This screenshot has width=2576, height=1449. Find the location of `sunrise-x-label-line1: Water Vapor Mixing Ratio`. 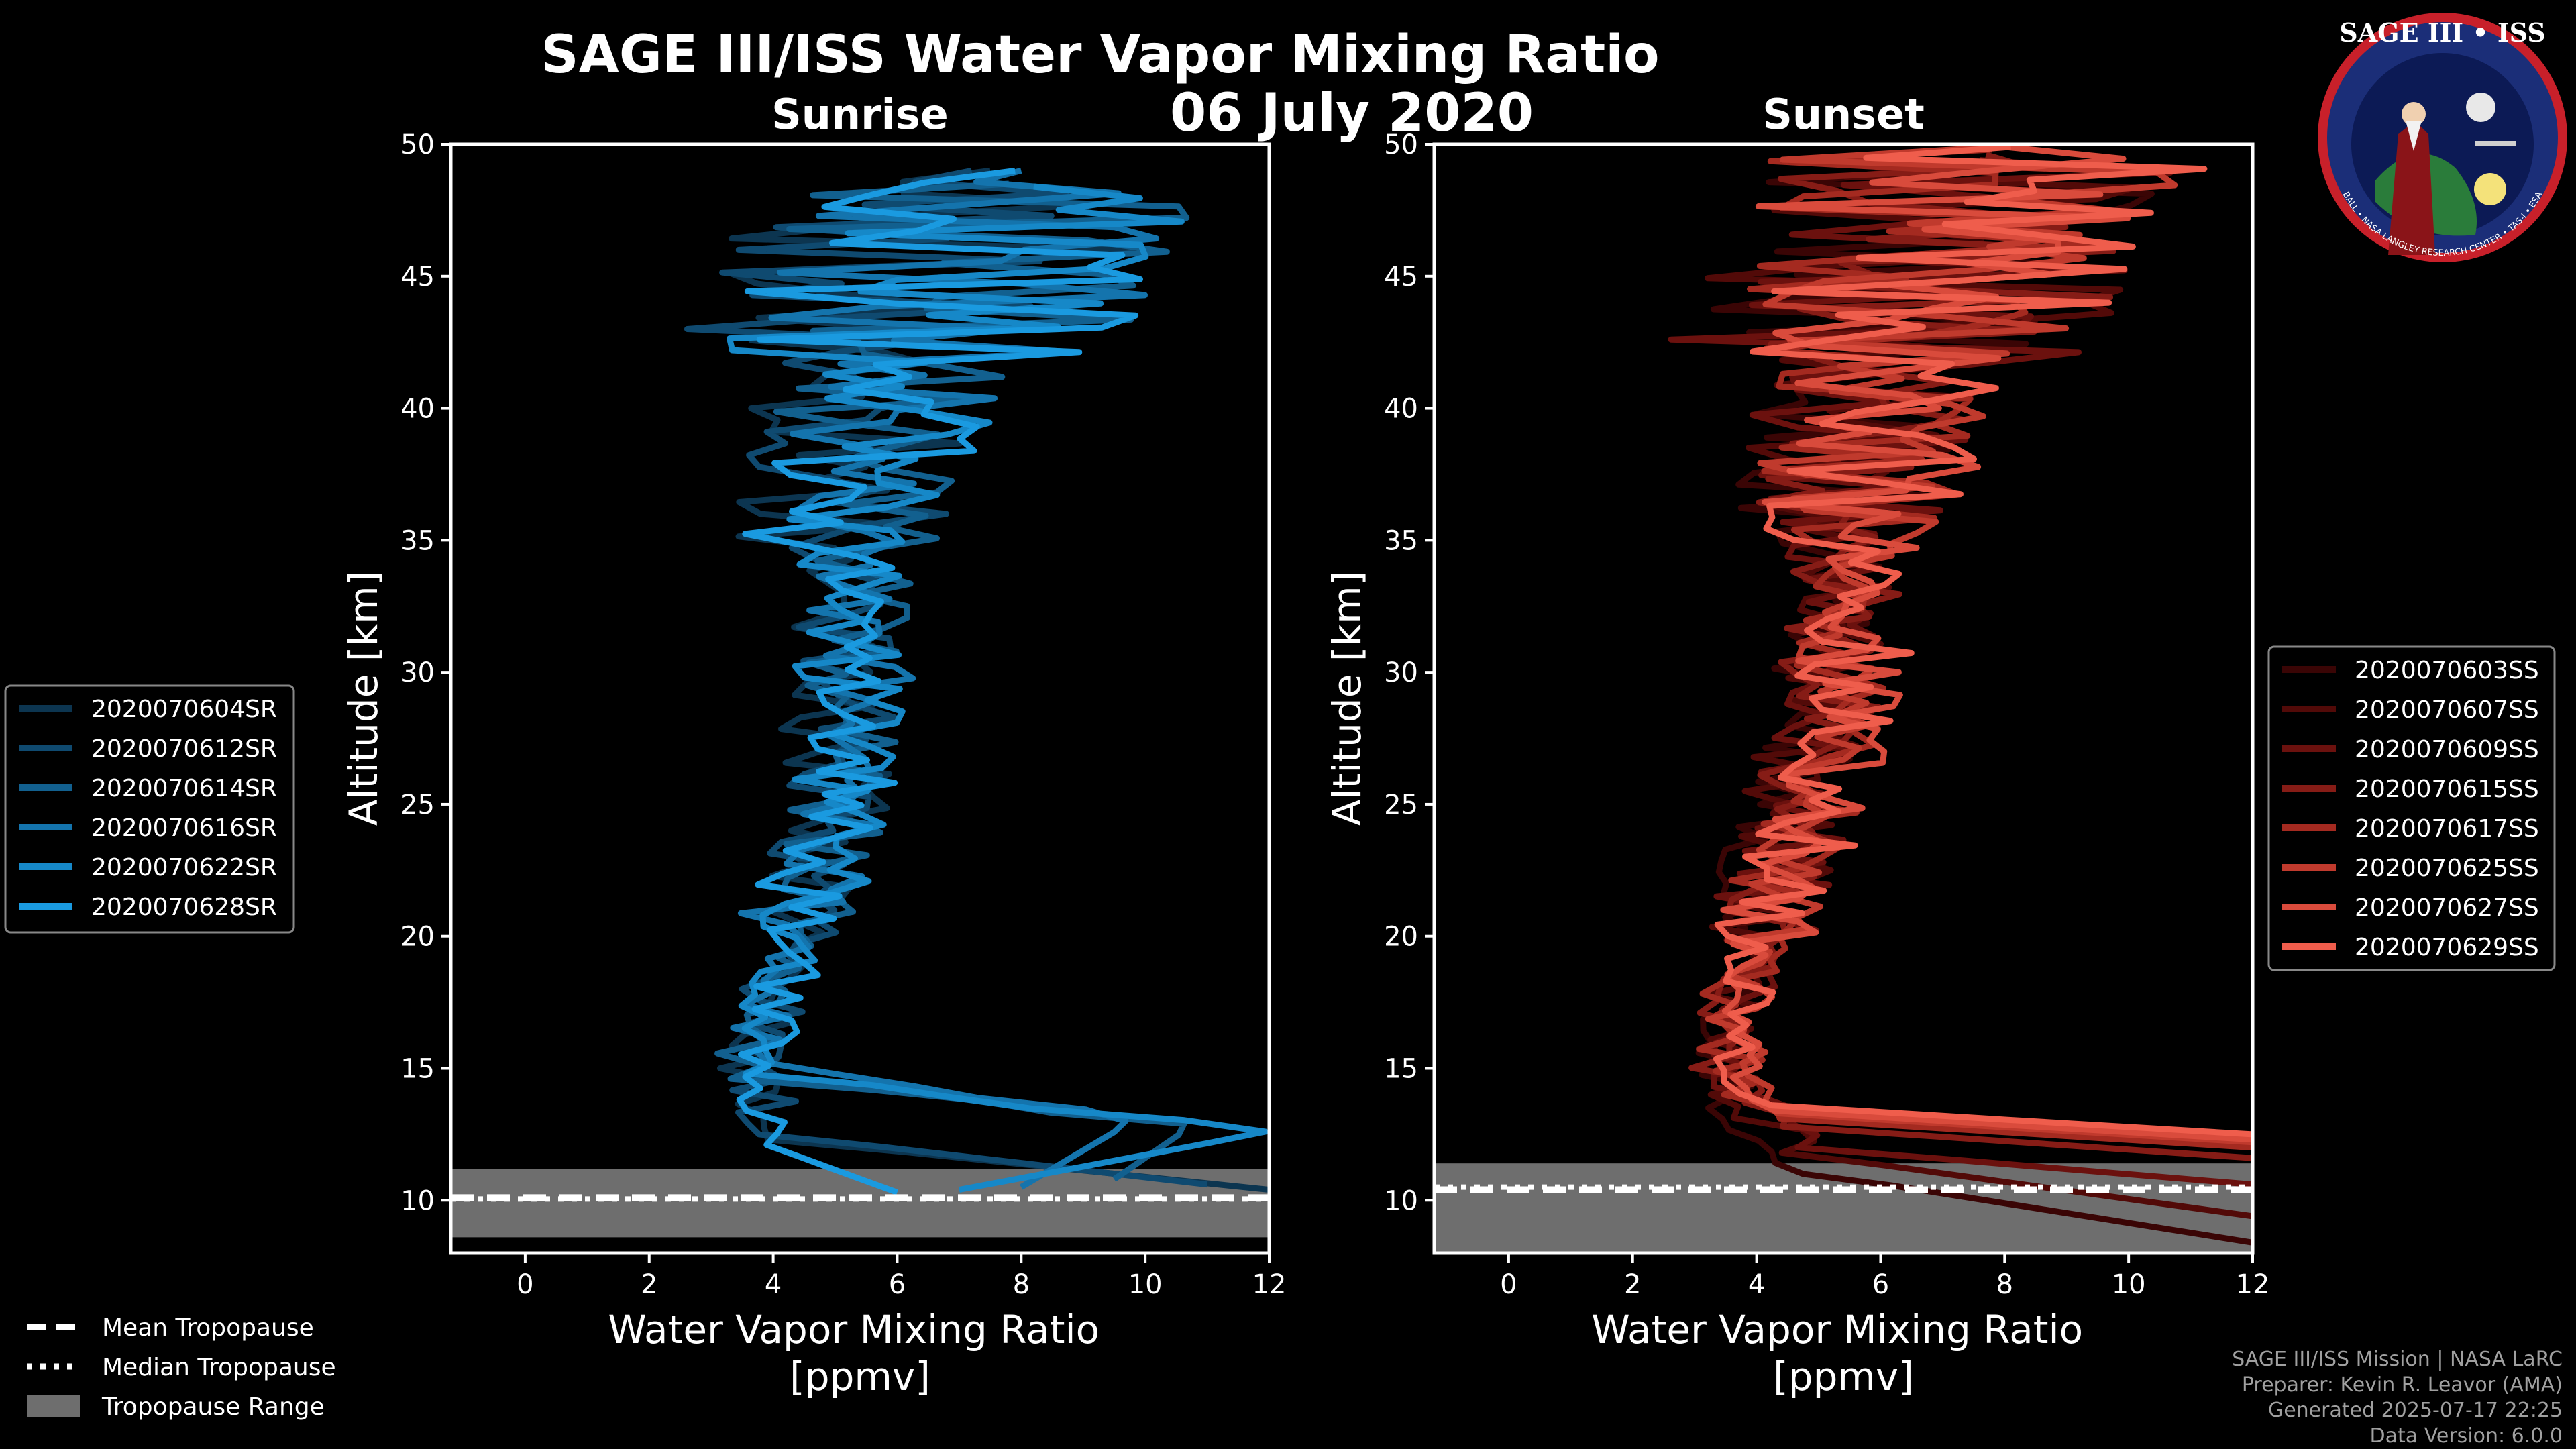

sunrise-x-label-line1: Water Vapor Mixing Ratio is located at coordinates (853, 1329).